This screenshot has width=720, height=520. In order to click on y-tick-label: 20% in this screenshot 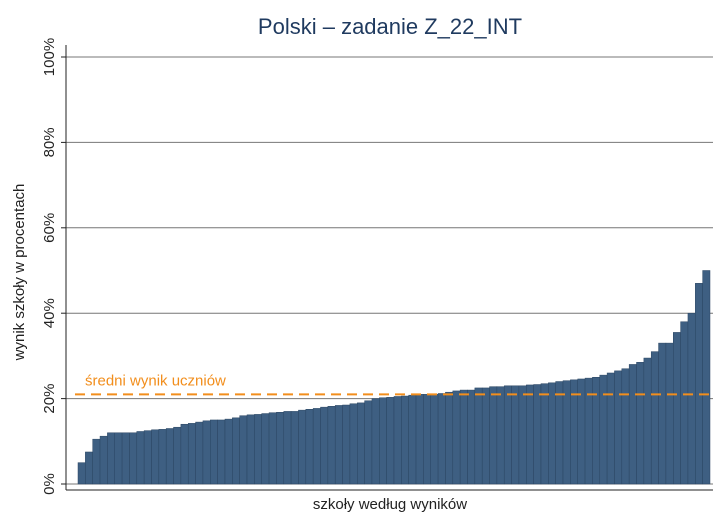, I will do `click(49, 399)`.